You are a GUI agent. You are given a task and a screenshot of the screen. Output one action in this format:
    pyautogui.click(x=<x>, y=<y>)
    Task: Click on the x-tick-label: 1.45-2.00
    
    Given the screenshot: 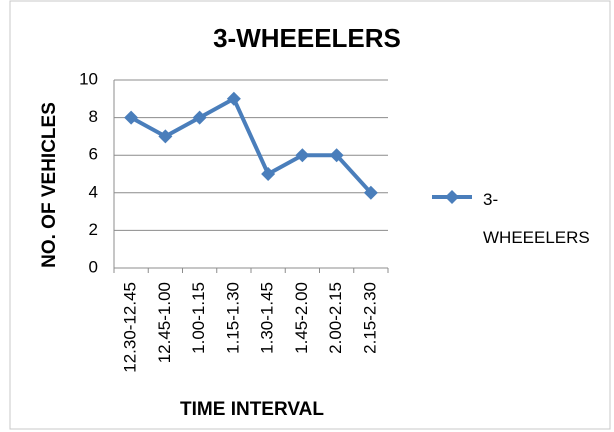 What is the action you would take?
    pyautogui.click(x=301, y=318)
    